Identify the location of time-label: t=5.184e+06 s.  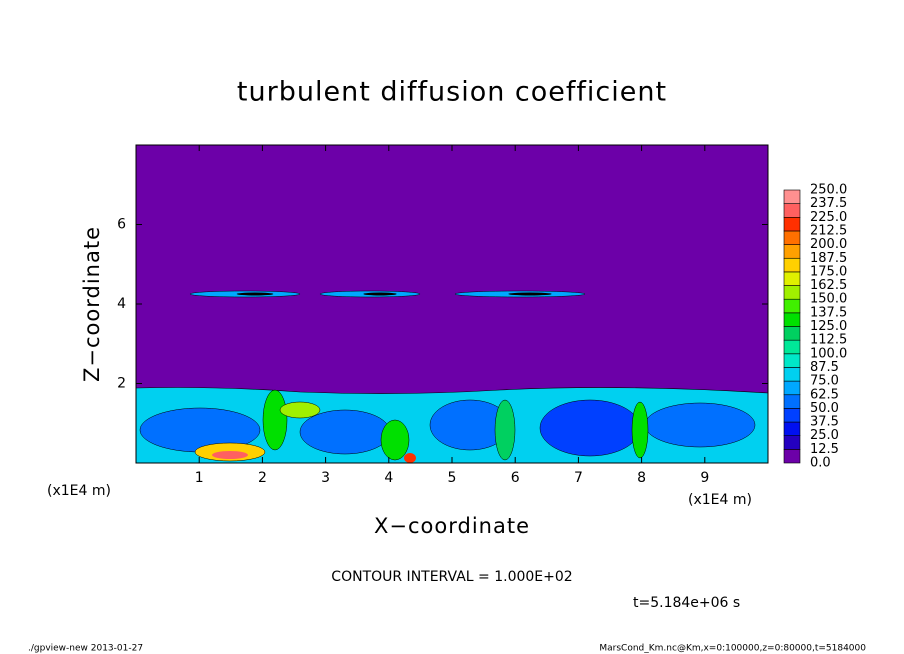
(686, 603).